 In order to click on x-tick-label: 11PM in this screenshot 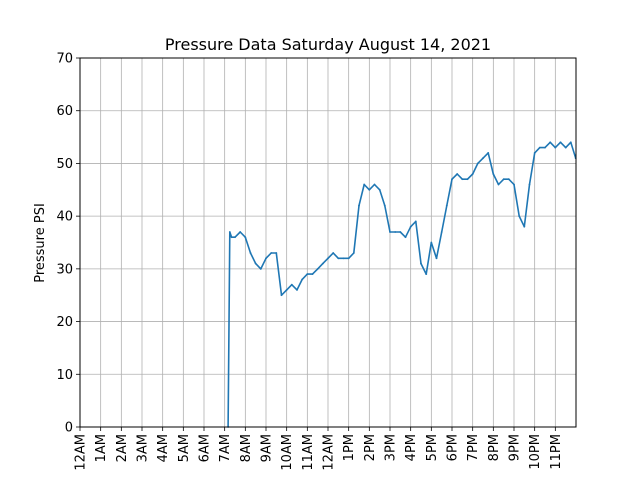, I will do `click(556, 452)`.